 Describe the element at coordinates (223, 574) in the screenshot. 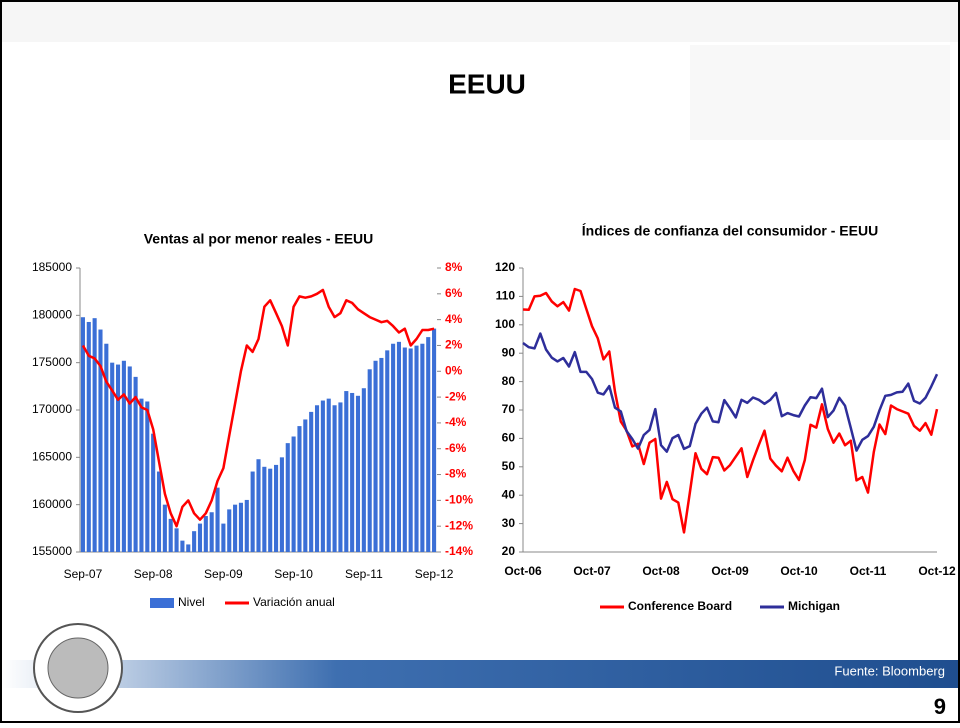

I see `x-tick-label: Sep-09` at that location.